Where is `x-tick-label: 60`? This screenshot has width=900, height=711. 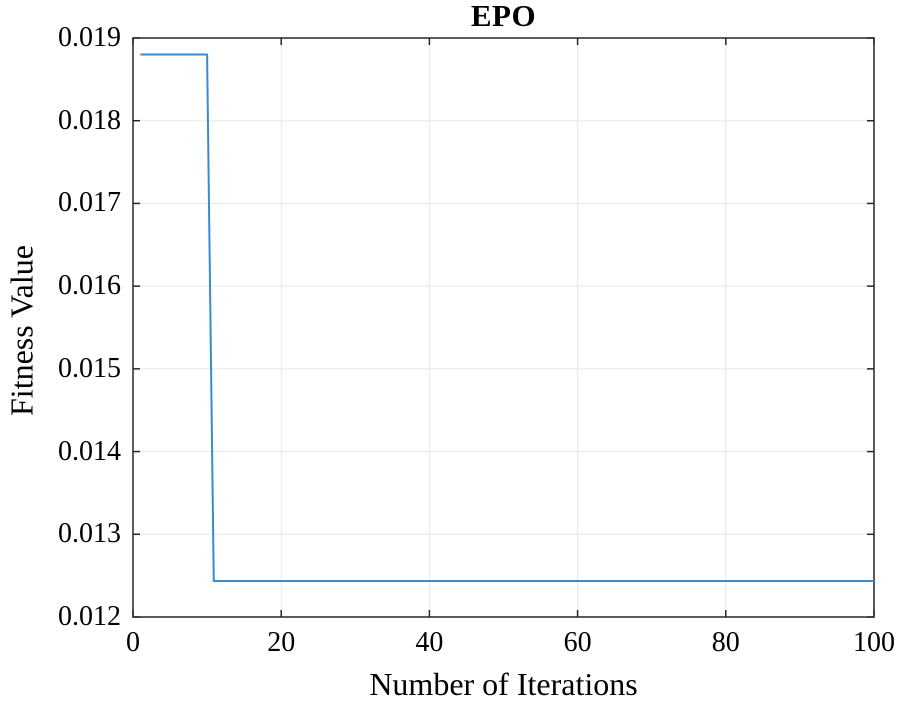
x-tick-label: 60 is located at coordinates (577, 642).